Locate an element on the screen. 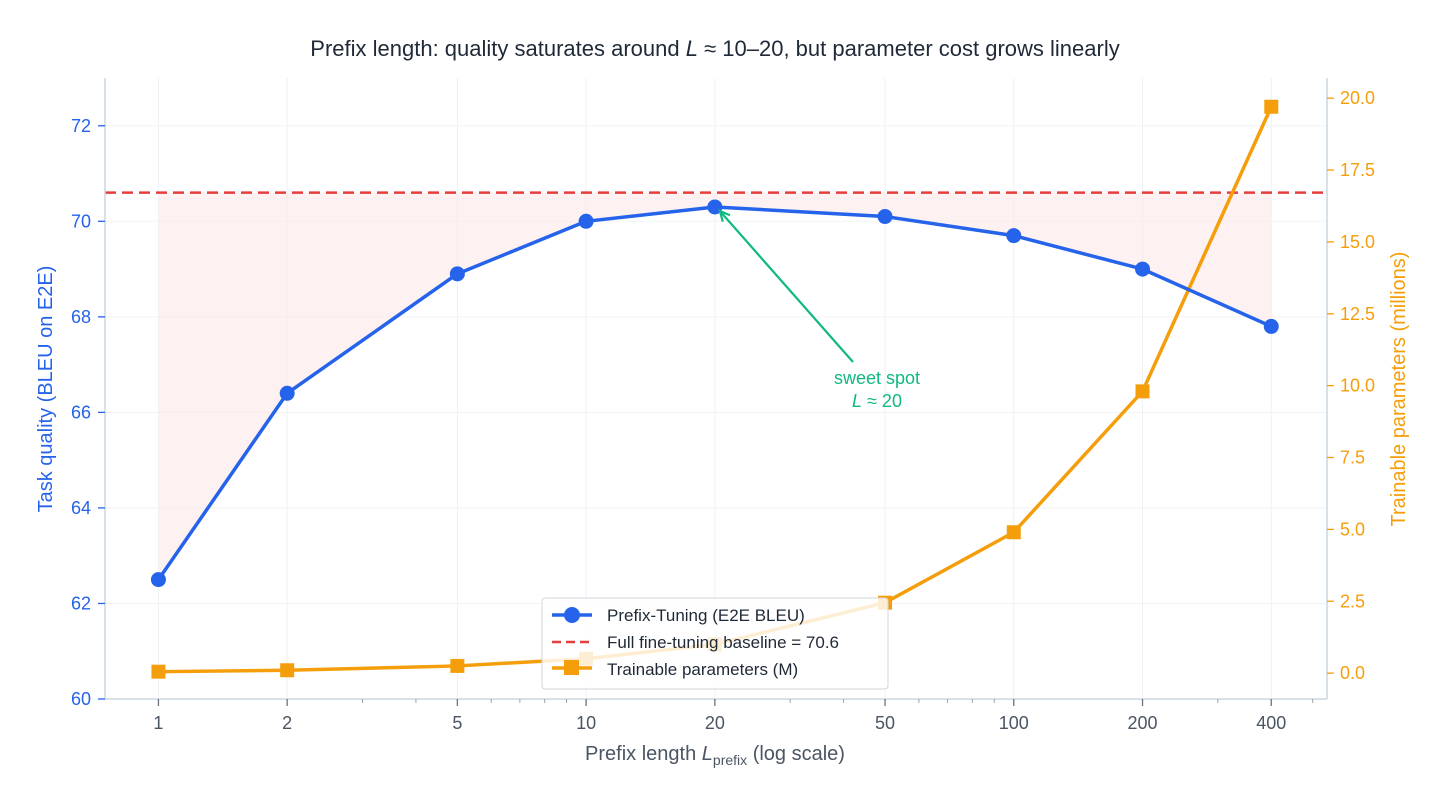 The width and height of the screenshot is (1447, 807). annotation-sweet-spot: sweet spot L ≈ 20 is located at coordinates (819, 310).